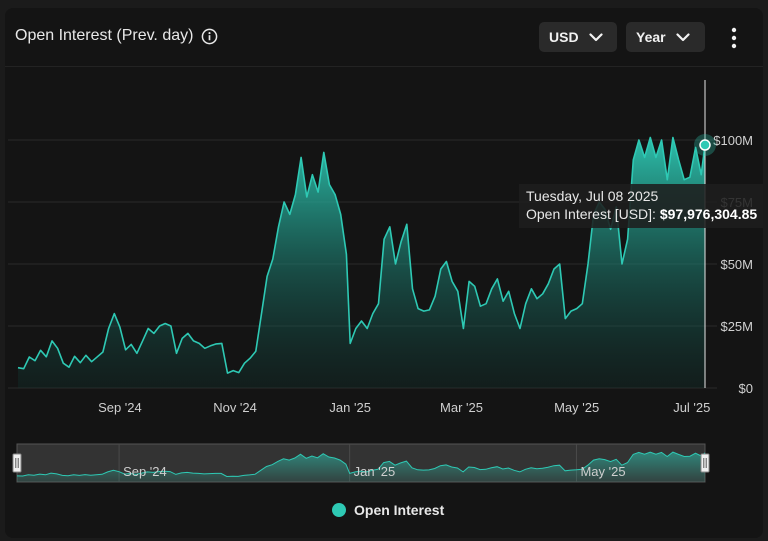 This screenshot has height=541, width=768. Describe the element at coordinates (736, 264) in the screenshot. I see `y-tick-label: $50M` at that location.